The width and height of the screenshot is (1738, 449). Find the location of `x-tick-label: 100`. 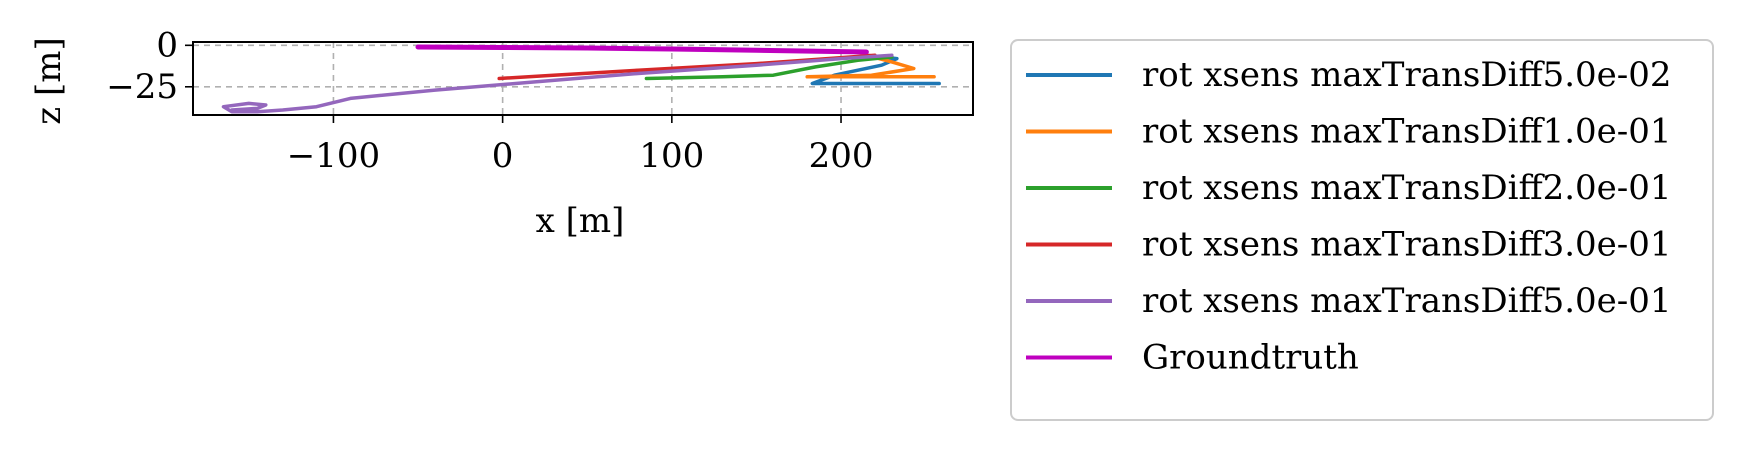

x-tick-label: 100 is located at coordinates (671, 156).